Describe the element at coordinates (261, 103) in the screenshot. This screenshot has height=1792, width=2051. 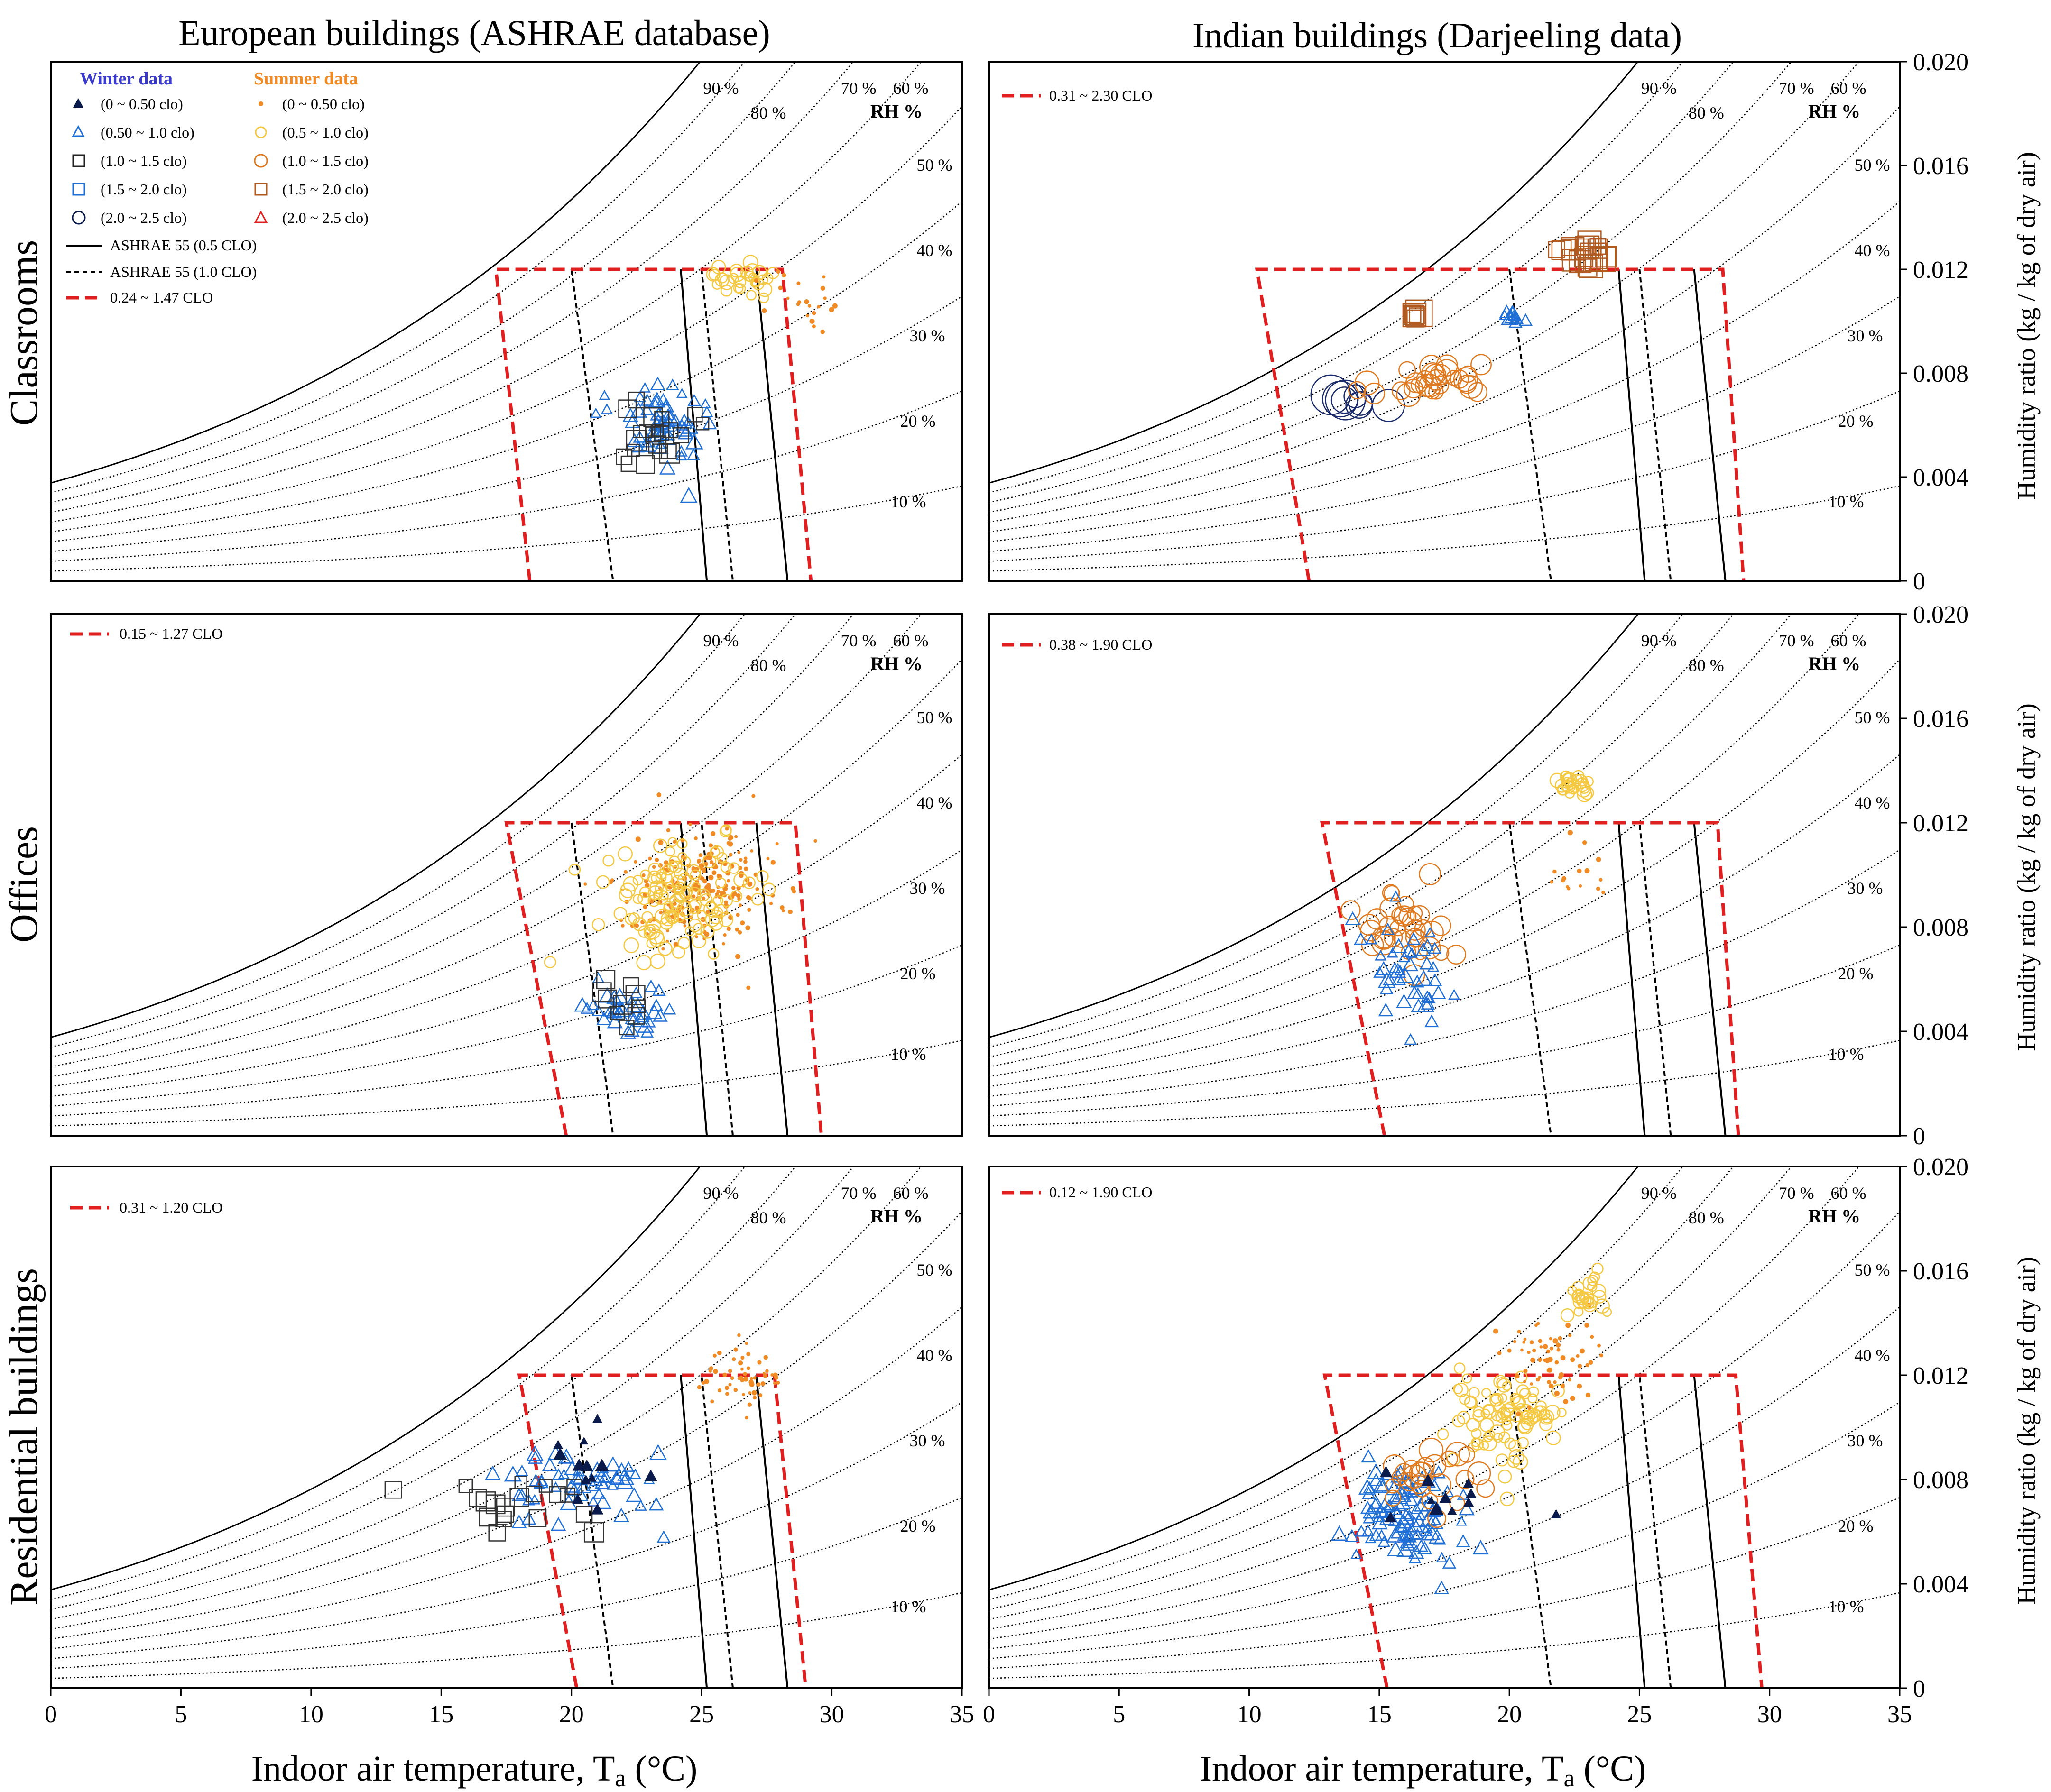
I see `legend-summer-dot-icon` at that location.